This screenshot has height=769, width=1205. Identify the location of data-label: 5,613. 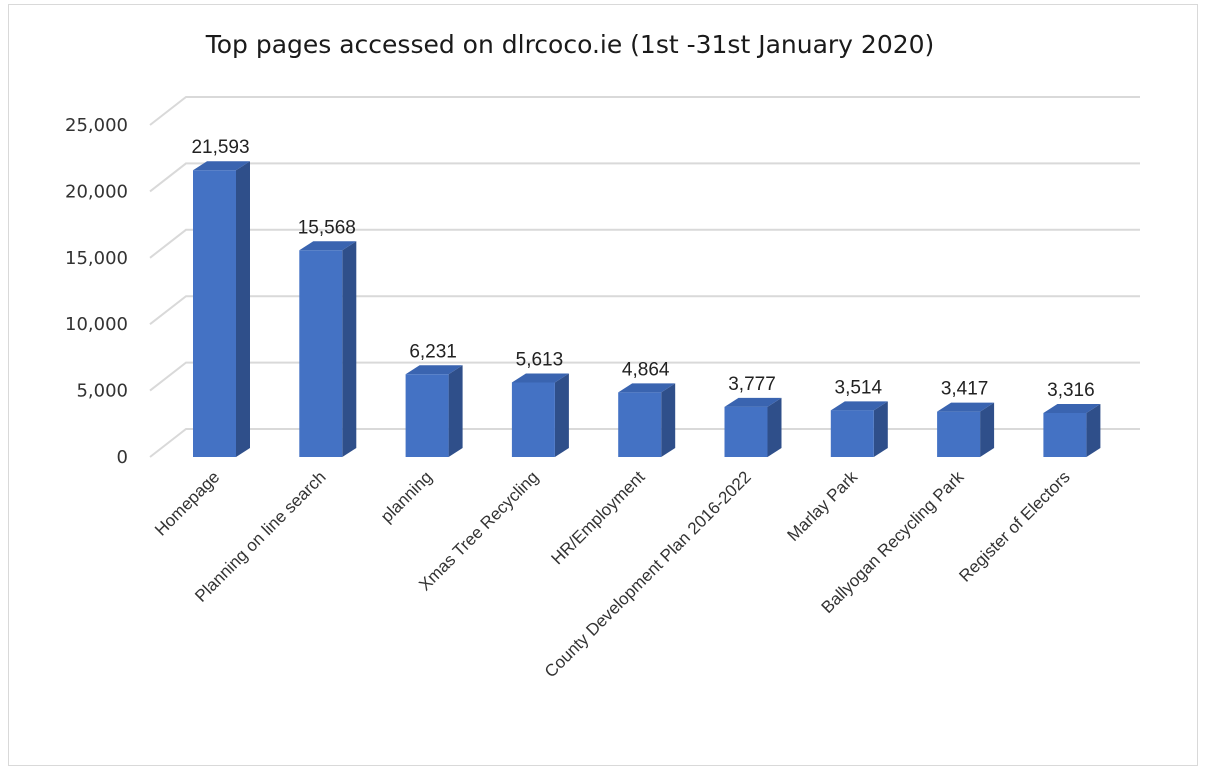
(540, 359).